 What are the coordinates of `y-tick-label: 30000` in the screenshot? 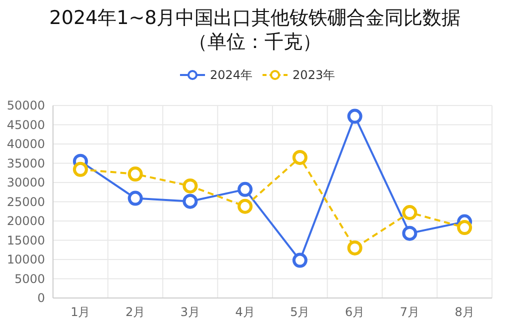 It's located at (25, 183).